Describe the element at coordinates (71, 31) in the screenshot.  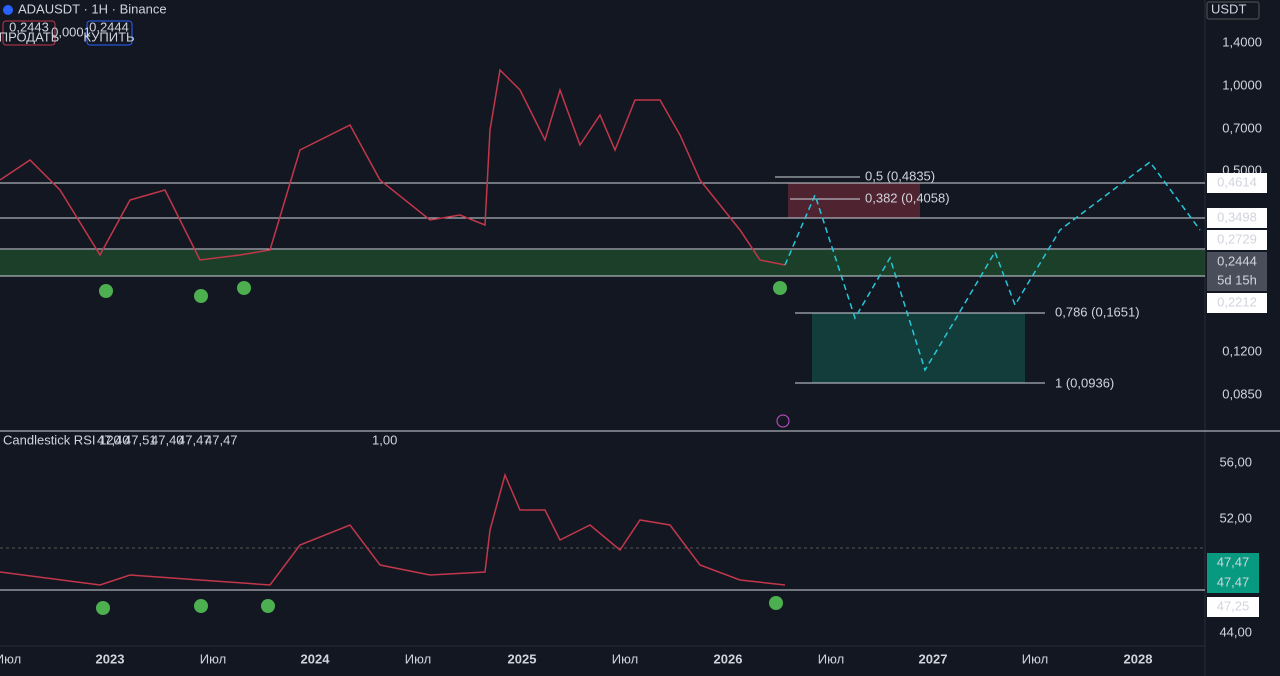
I see `spread: 0,0001` at that location.